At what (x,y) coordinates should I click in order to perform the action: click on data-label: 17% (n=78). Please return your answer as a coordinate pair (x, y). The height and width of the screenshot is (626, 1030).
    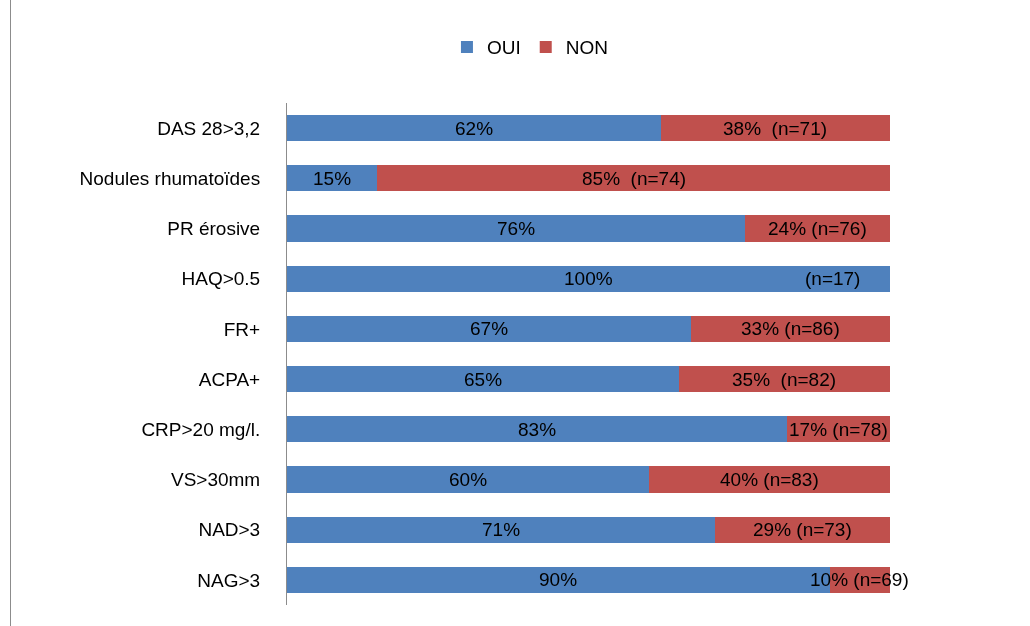
    Looking at the image, I should click on (838, 429).